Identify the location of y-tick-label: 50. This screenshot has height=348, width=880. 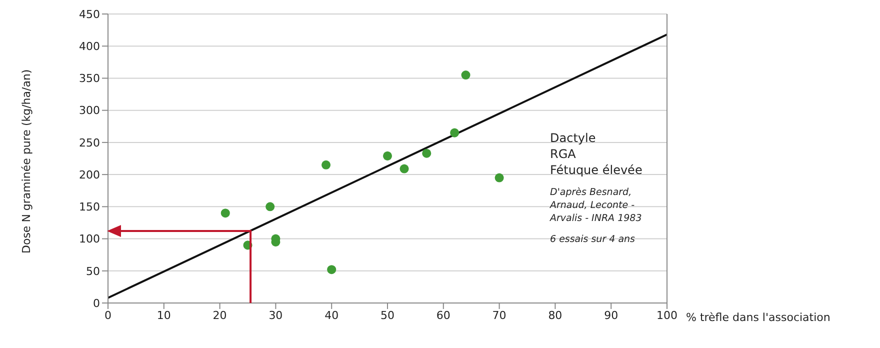
(93, 271).